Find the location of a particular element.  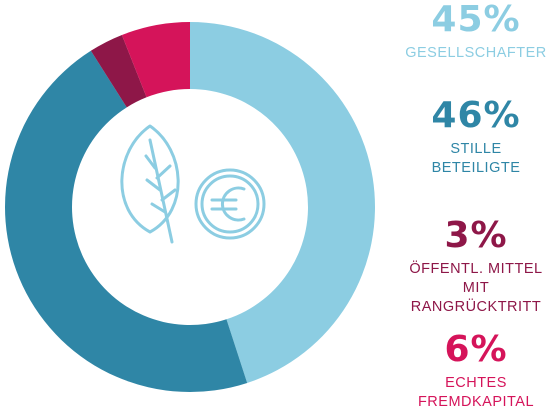

label-line: STILLE is located at coordinates (476, 149).